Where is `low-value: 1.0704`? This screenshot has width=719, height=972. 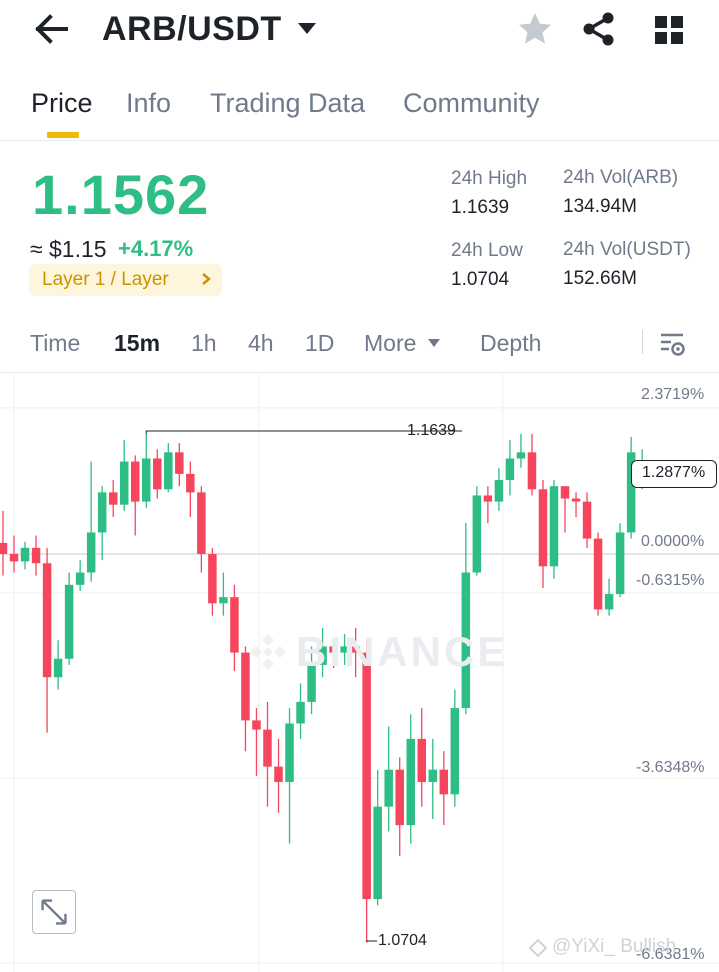
low-value: 1.0704 is located at coordinates (480, 279).